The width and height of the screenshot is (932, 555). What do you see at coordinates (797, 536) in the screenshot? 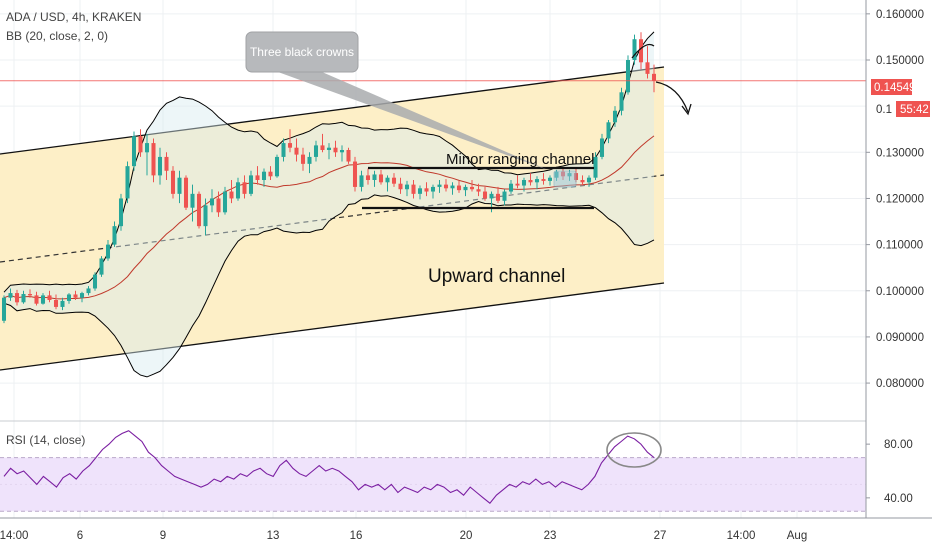
I see `time-tick-label: Aug` at bounding box center [797, 536].